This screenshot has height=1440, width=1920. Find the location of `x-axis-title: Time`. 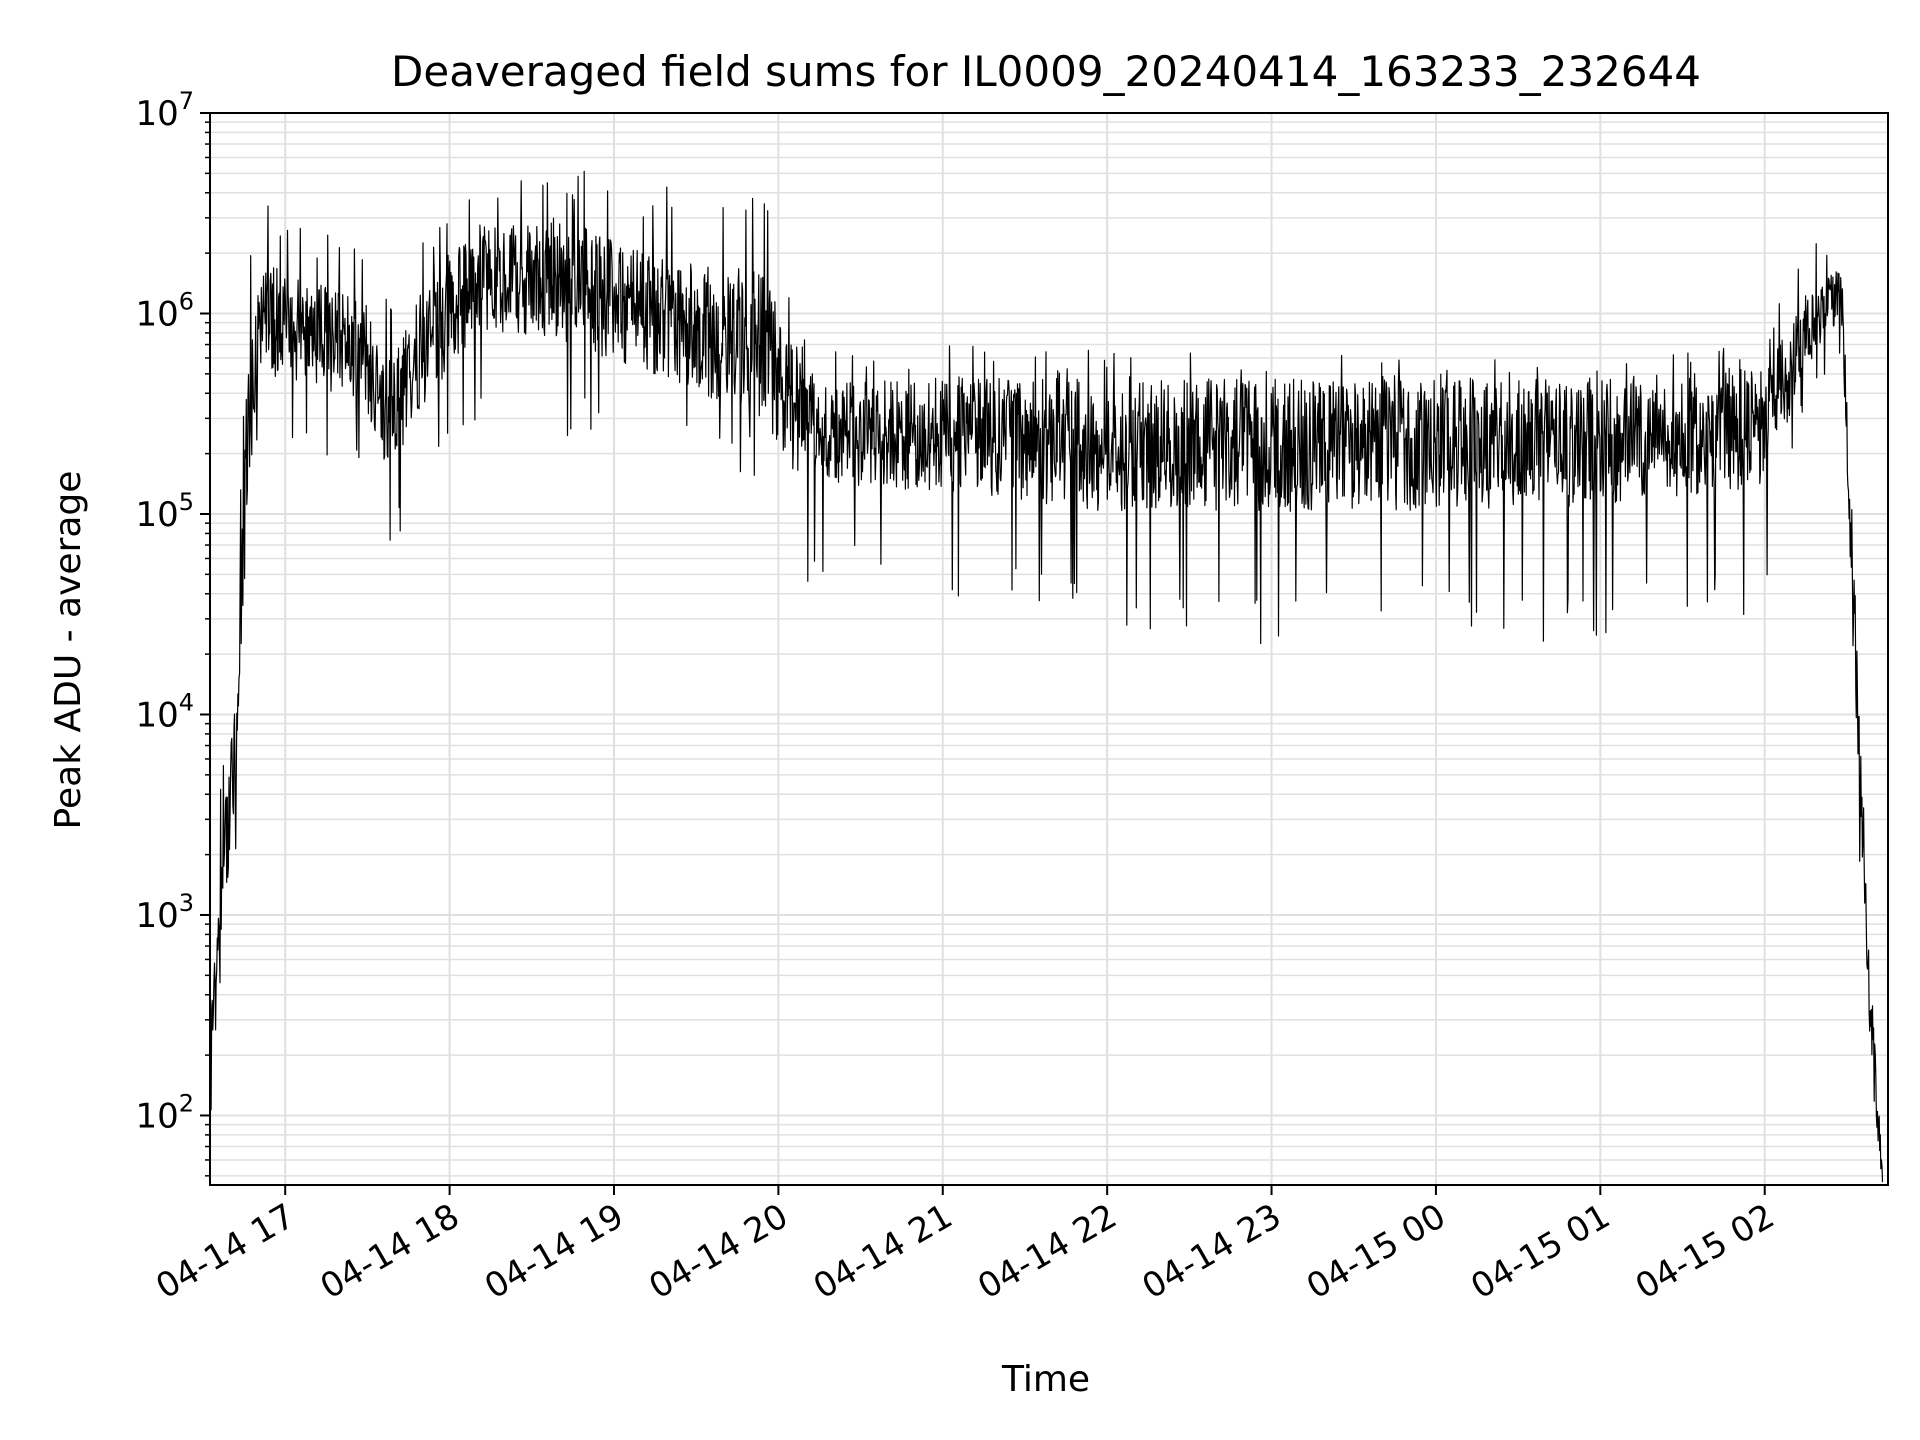

x-axis-title: Time is located at coordinates (1045, 1379).